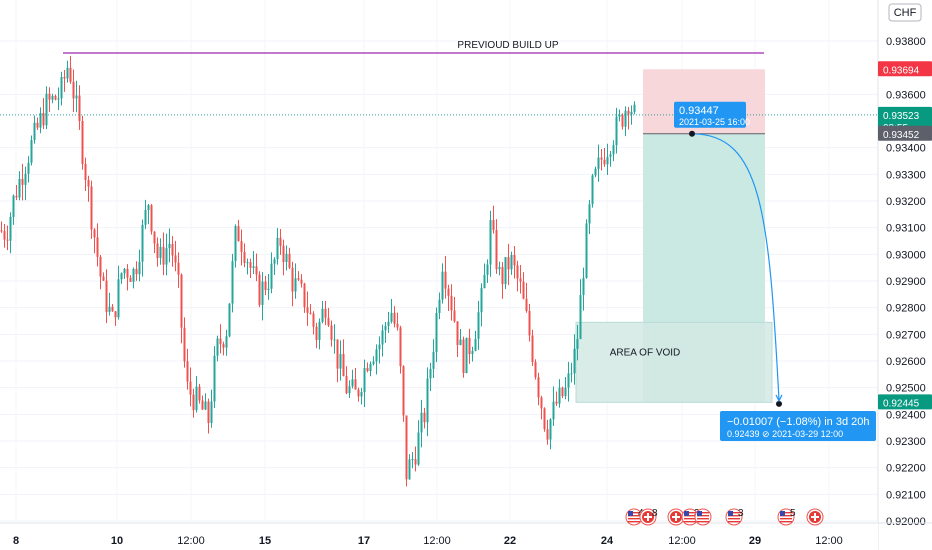  Describe the element at coordinates (648, 517) in the screenshot. I see `swiss-flag-icon: 8` at that location.